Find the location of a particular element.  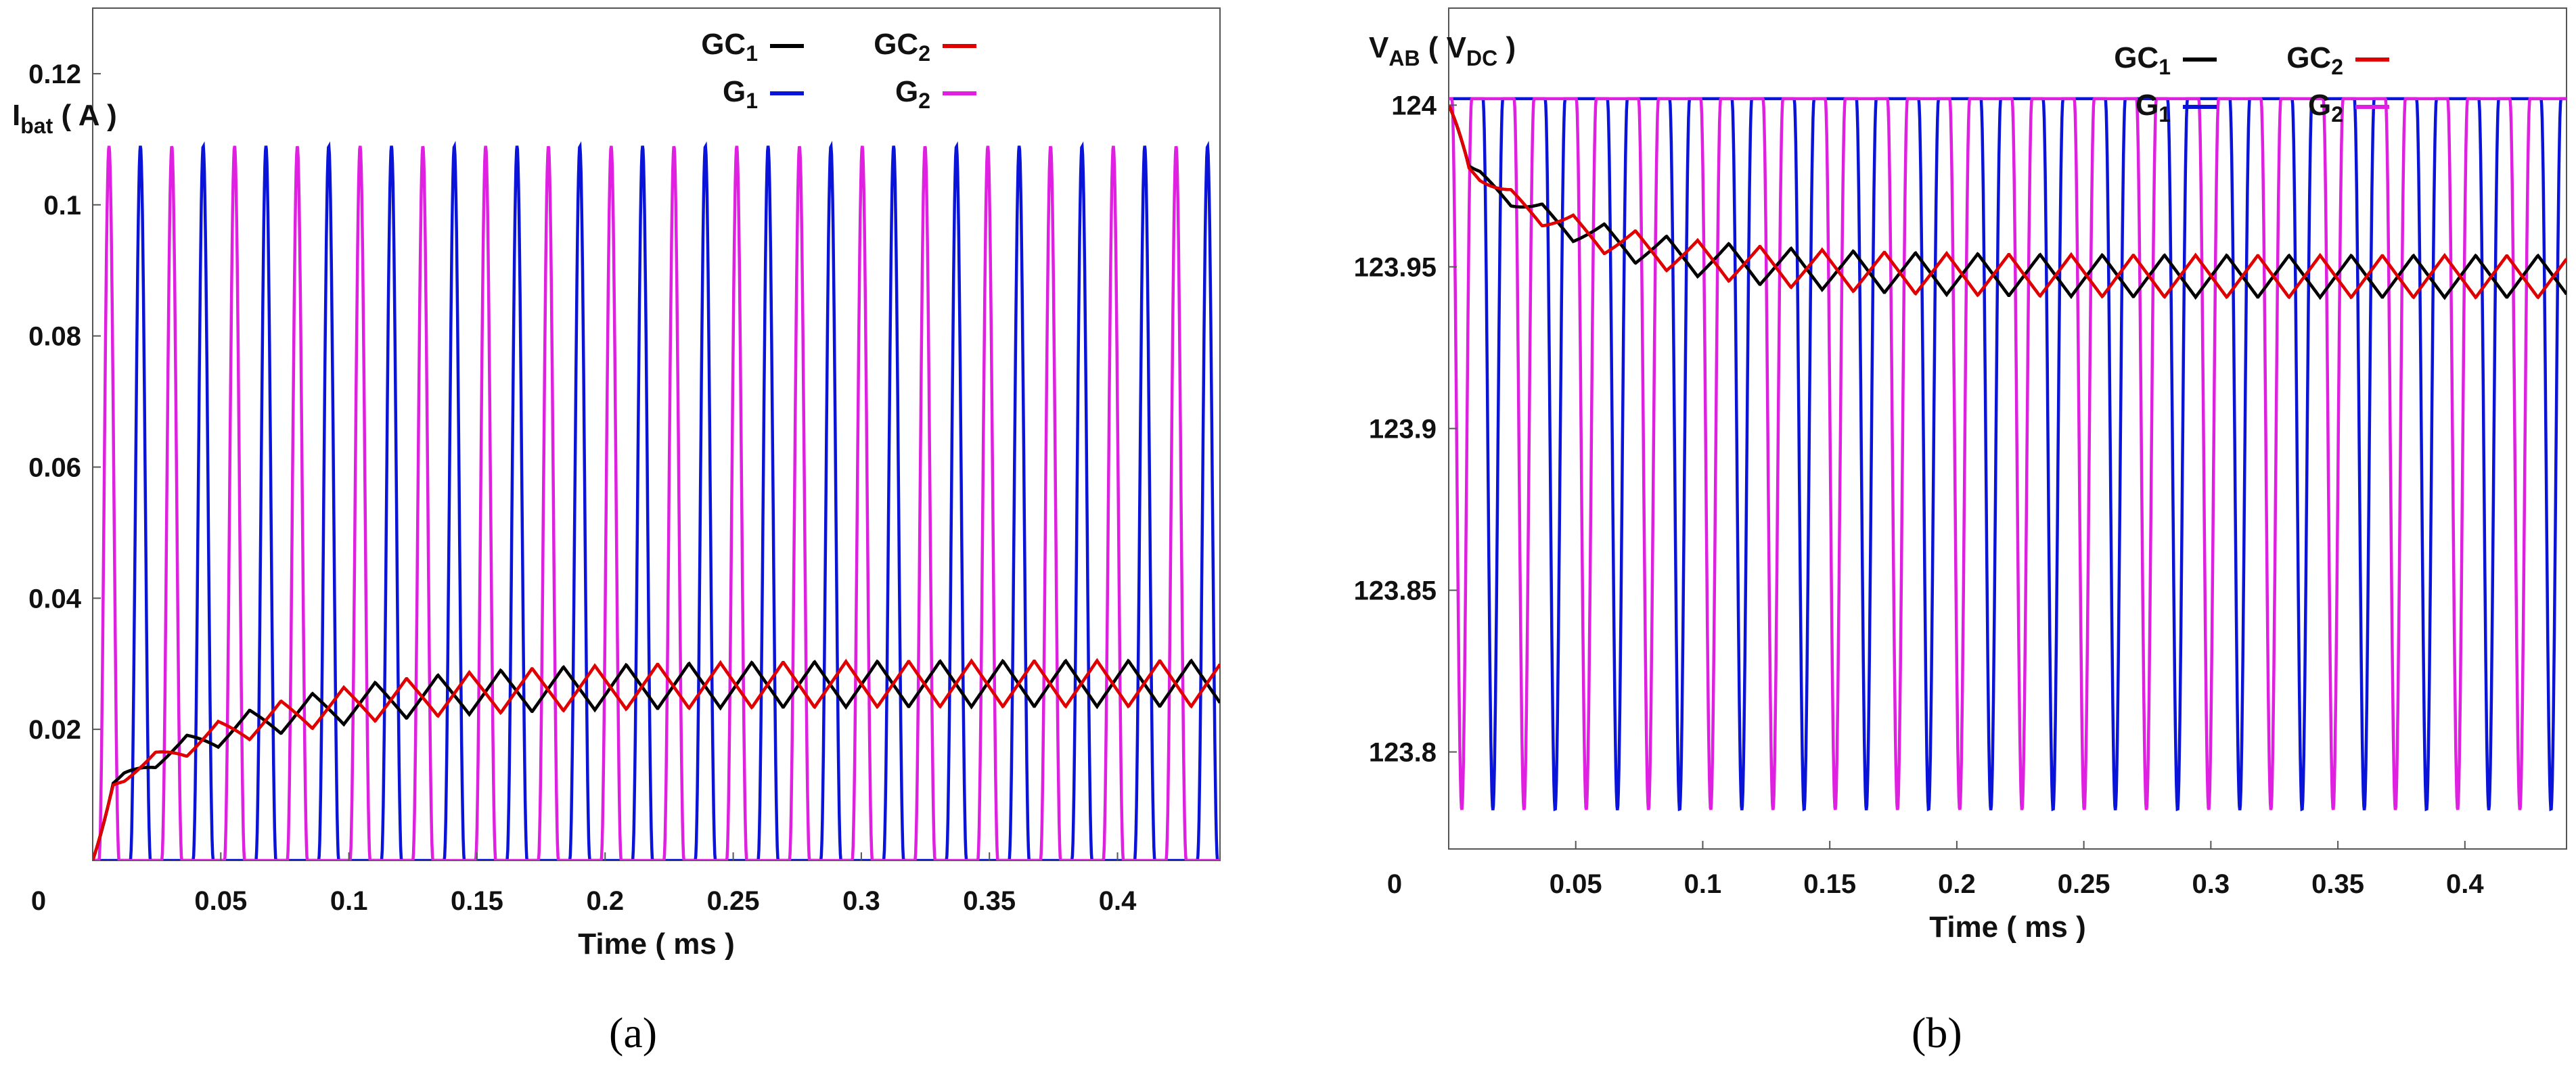

y-tick-label: 123.85 is located at coordinates (1395, 591).